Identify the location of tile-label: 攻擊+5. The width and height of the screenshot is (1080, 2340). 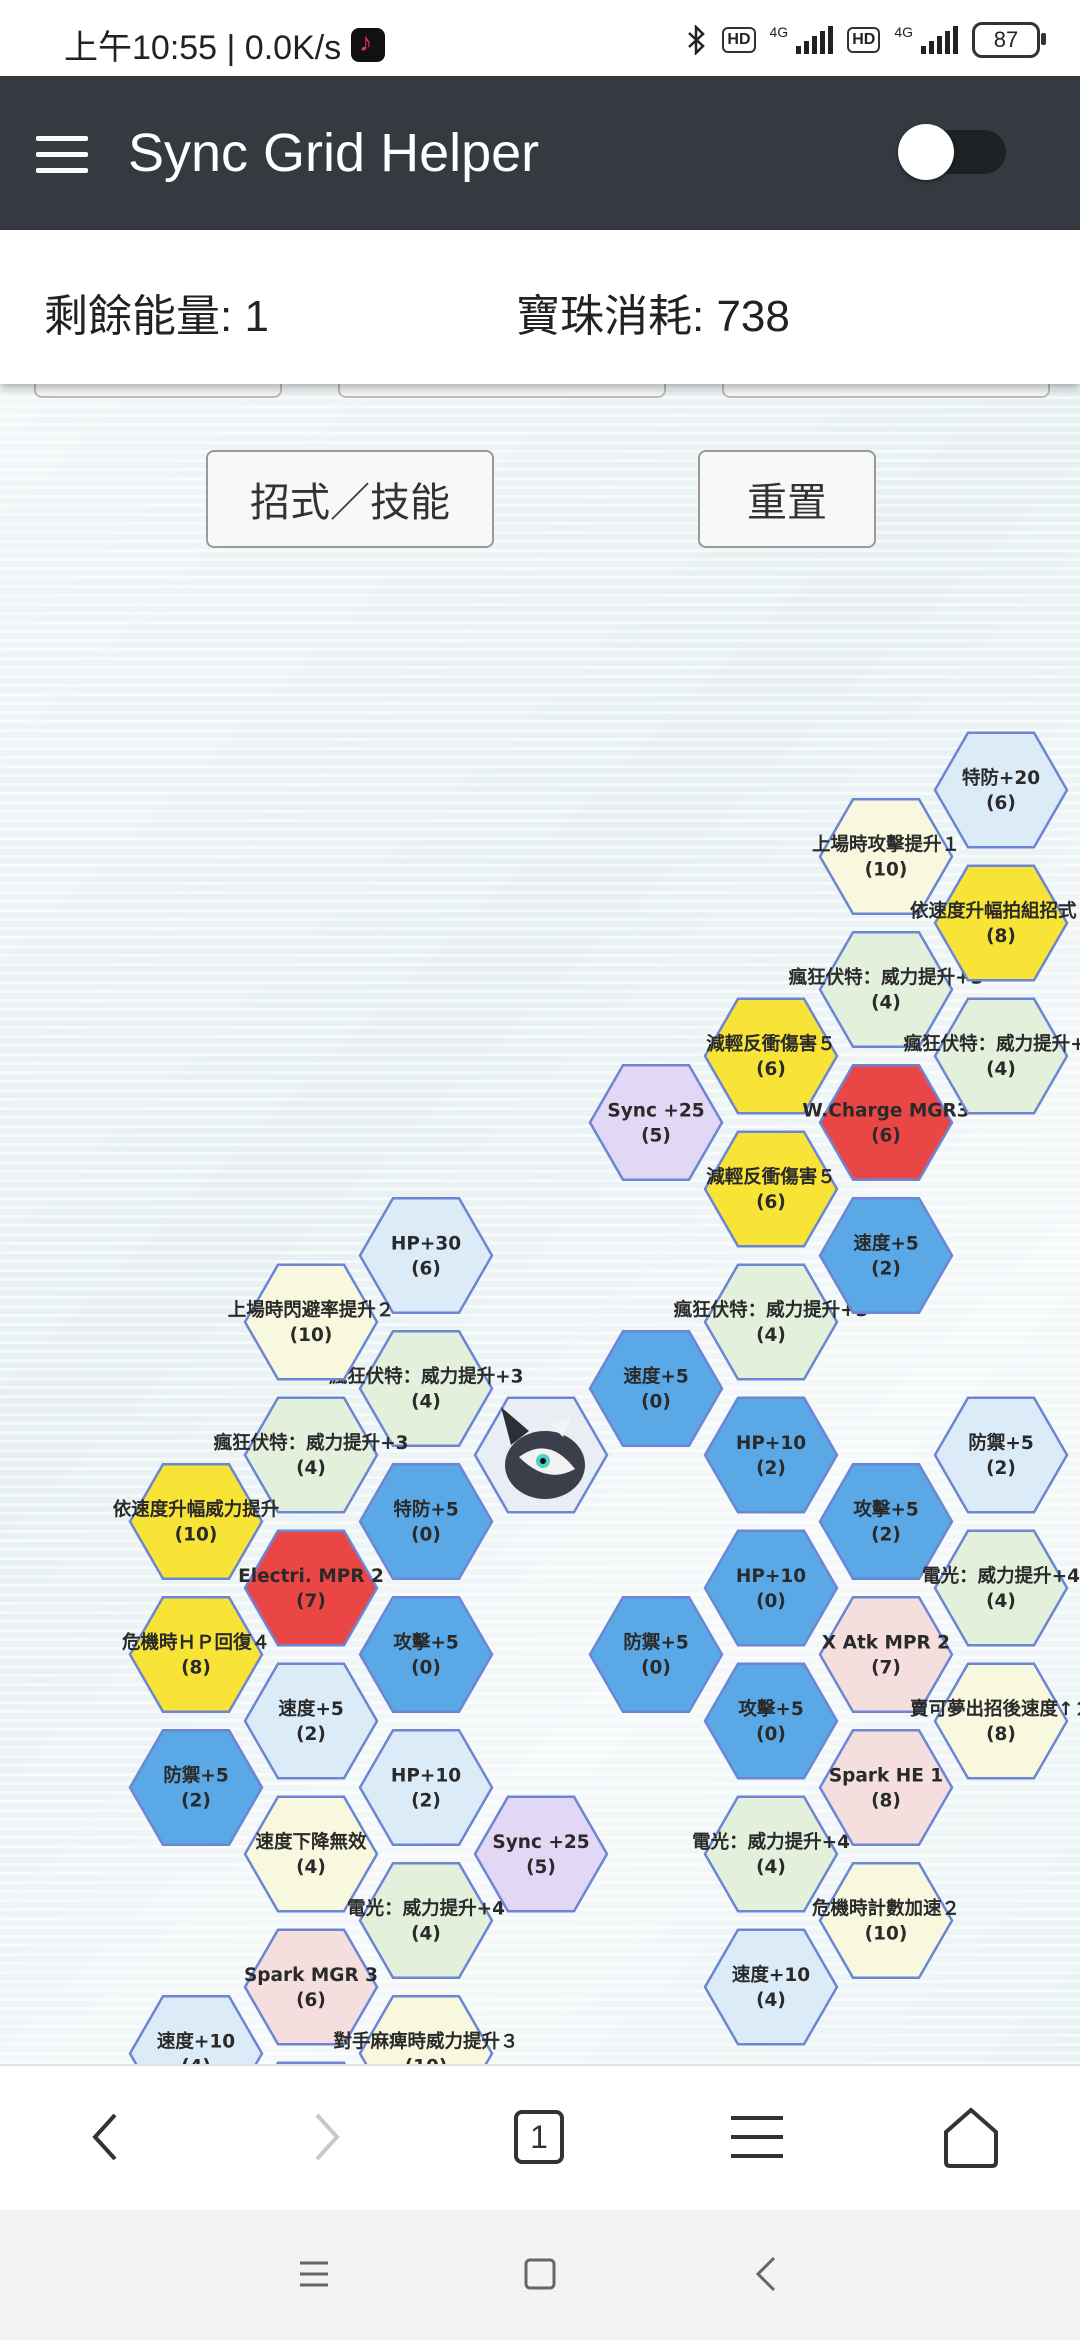
(885, 1510).